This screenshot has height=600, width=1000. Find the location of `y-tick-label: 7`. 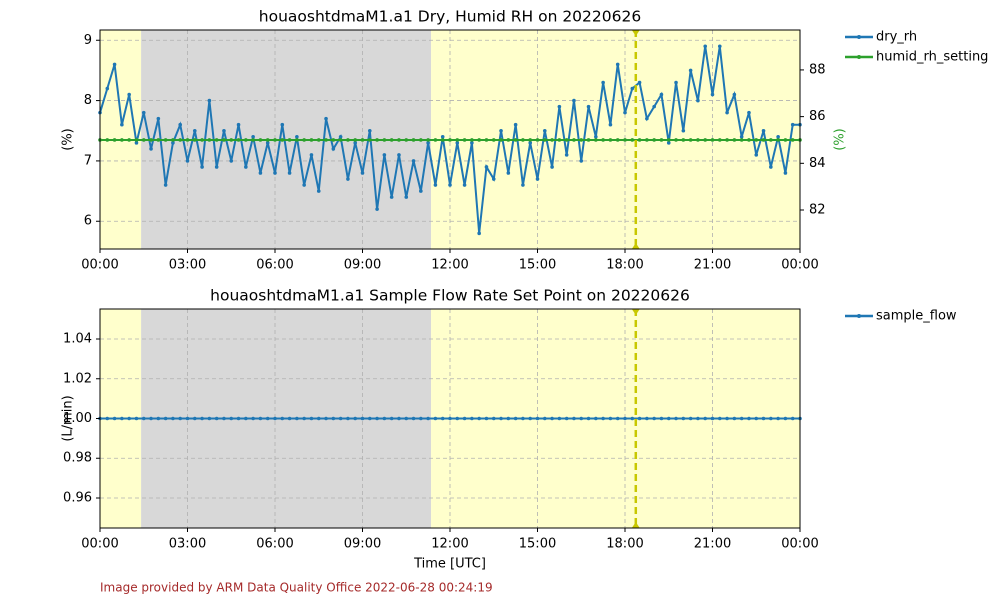

y-tick-label: 7 is located at coordinates (88, 160).